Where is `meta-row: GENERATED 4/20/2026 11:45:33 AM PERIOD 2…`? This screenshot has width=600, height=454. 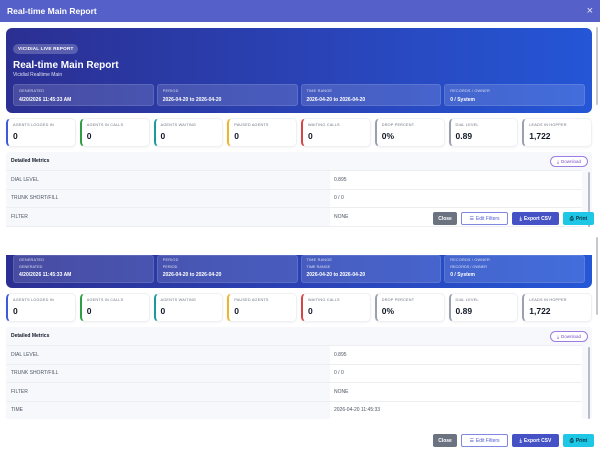 meta-row: GENERATED 4/20/2026 11:45:33 AM PERIOD 2… is located at coordinates (299, 95).